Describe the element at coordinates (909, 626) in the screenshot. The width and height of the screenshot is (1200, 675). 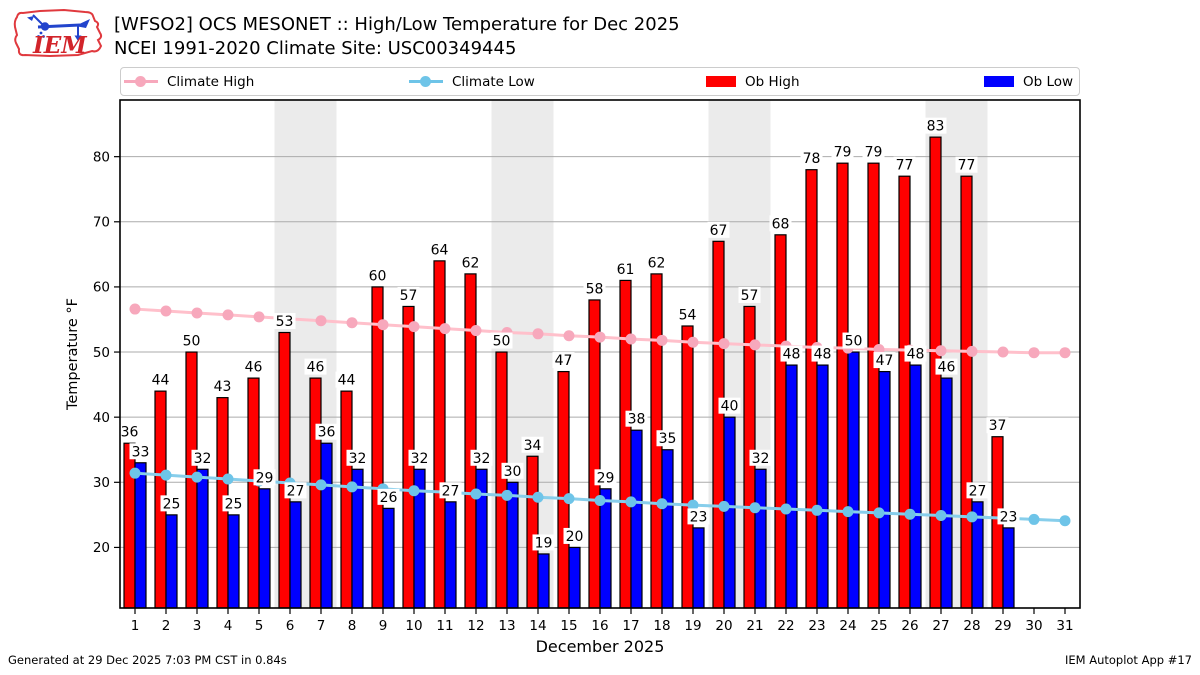
I see `x-tick-label-26: 26` at that location.